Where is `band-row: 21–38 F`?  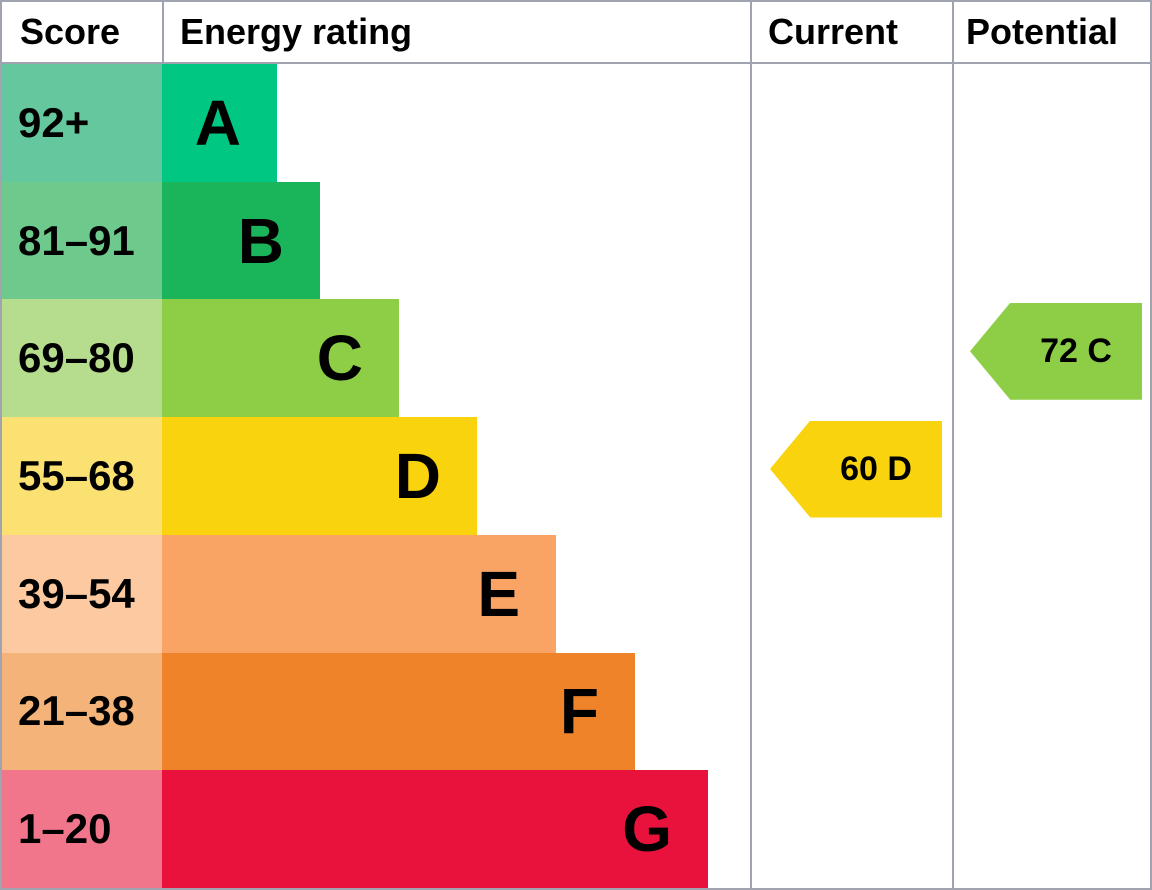 band-row: 21–38 F is located at coordinates (376, 711).